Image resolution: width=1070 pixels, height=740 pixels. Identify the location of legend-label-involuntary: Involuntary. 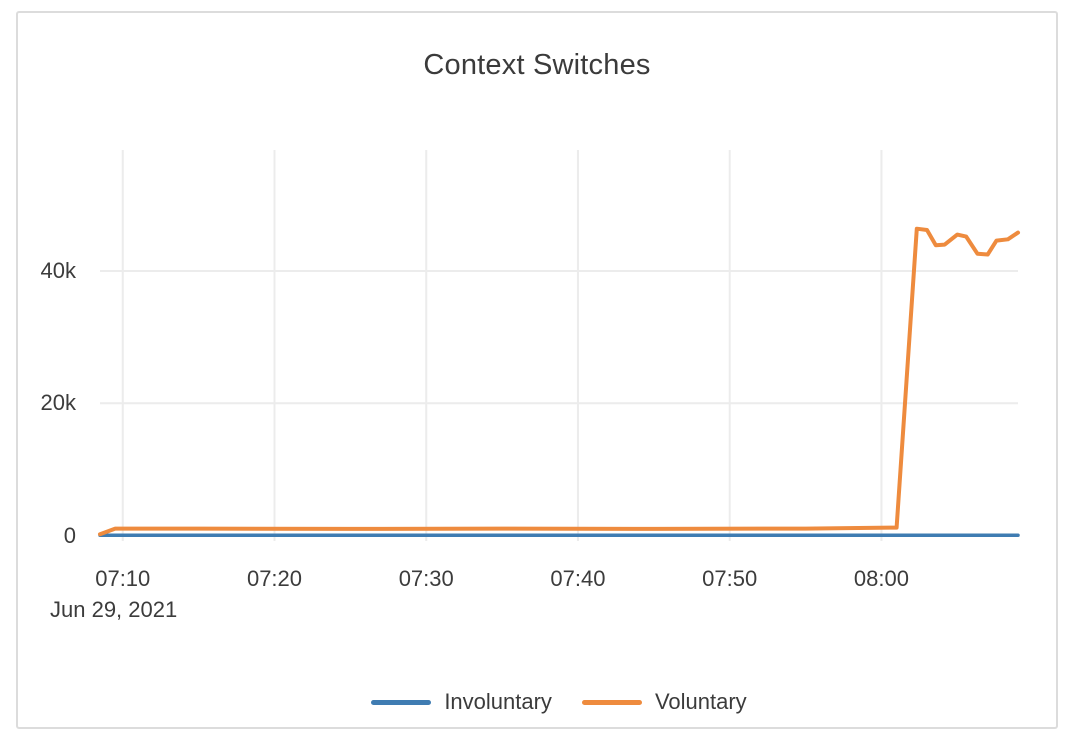
(498, 701).